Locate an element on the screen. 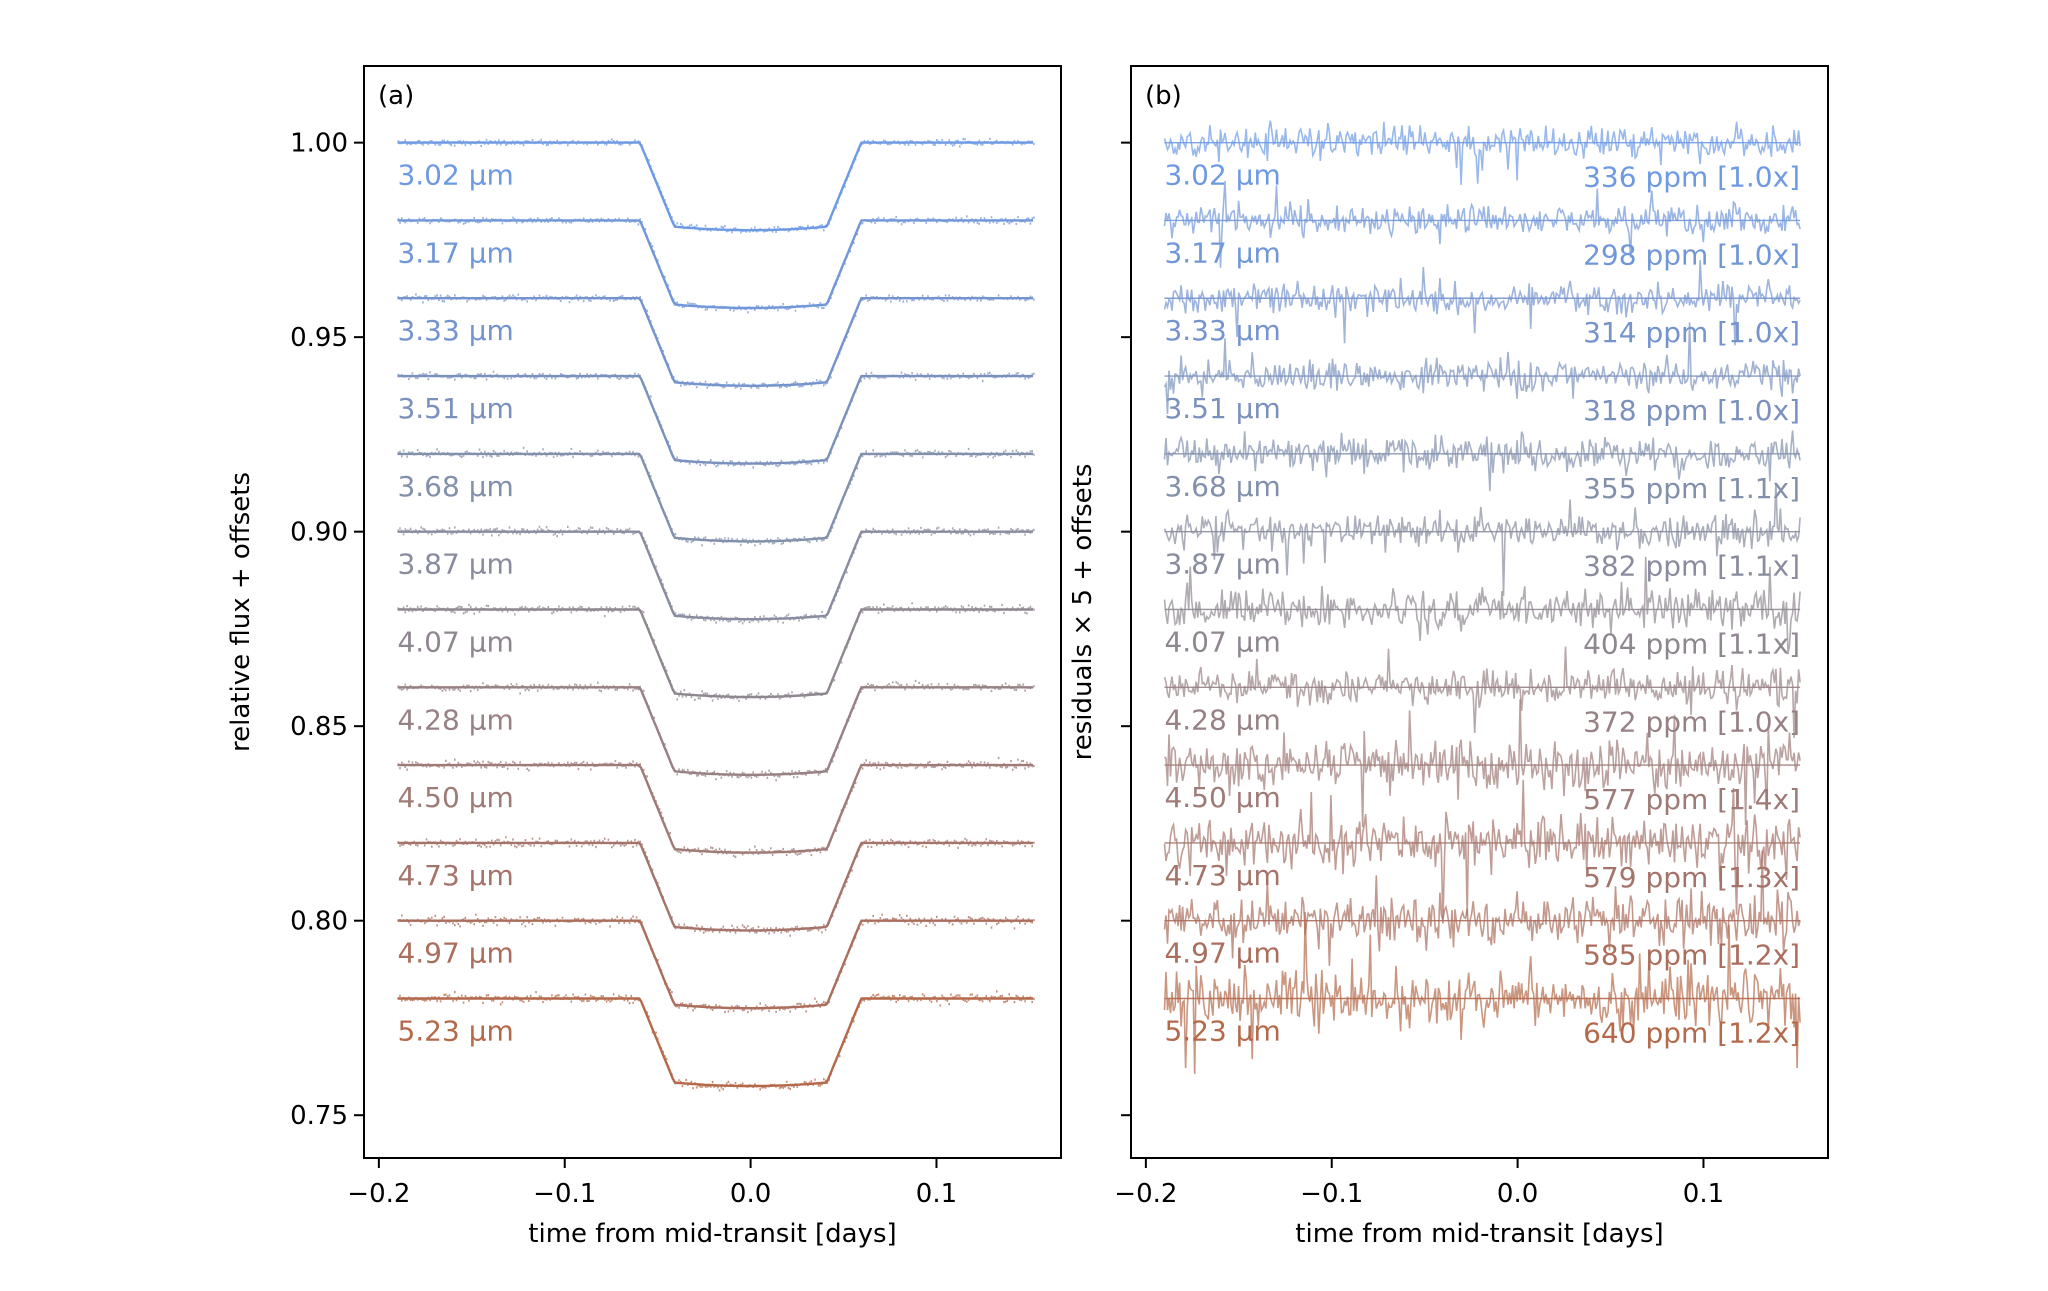  a-x-tick-label: 0.1 is located at coordinates (936, 1194).